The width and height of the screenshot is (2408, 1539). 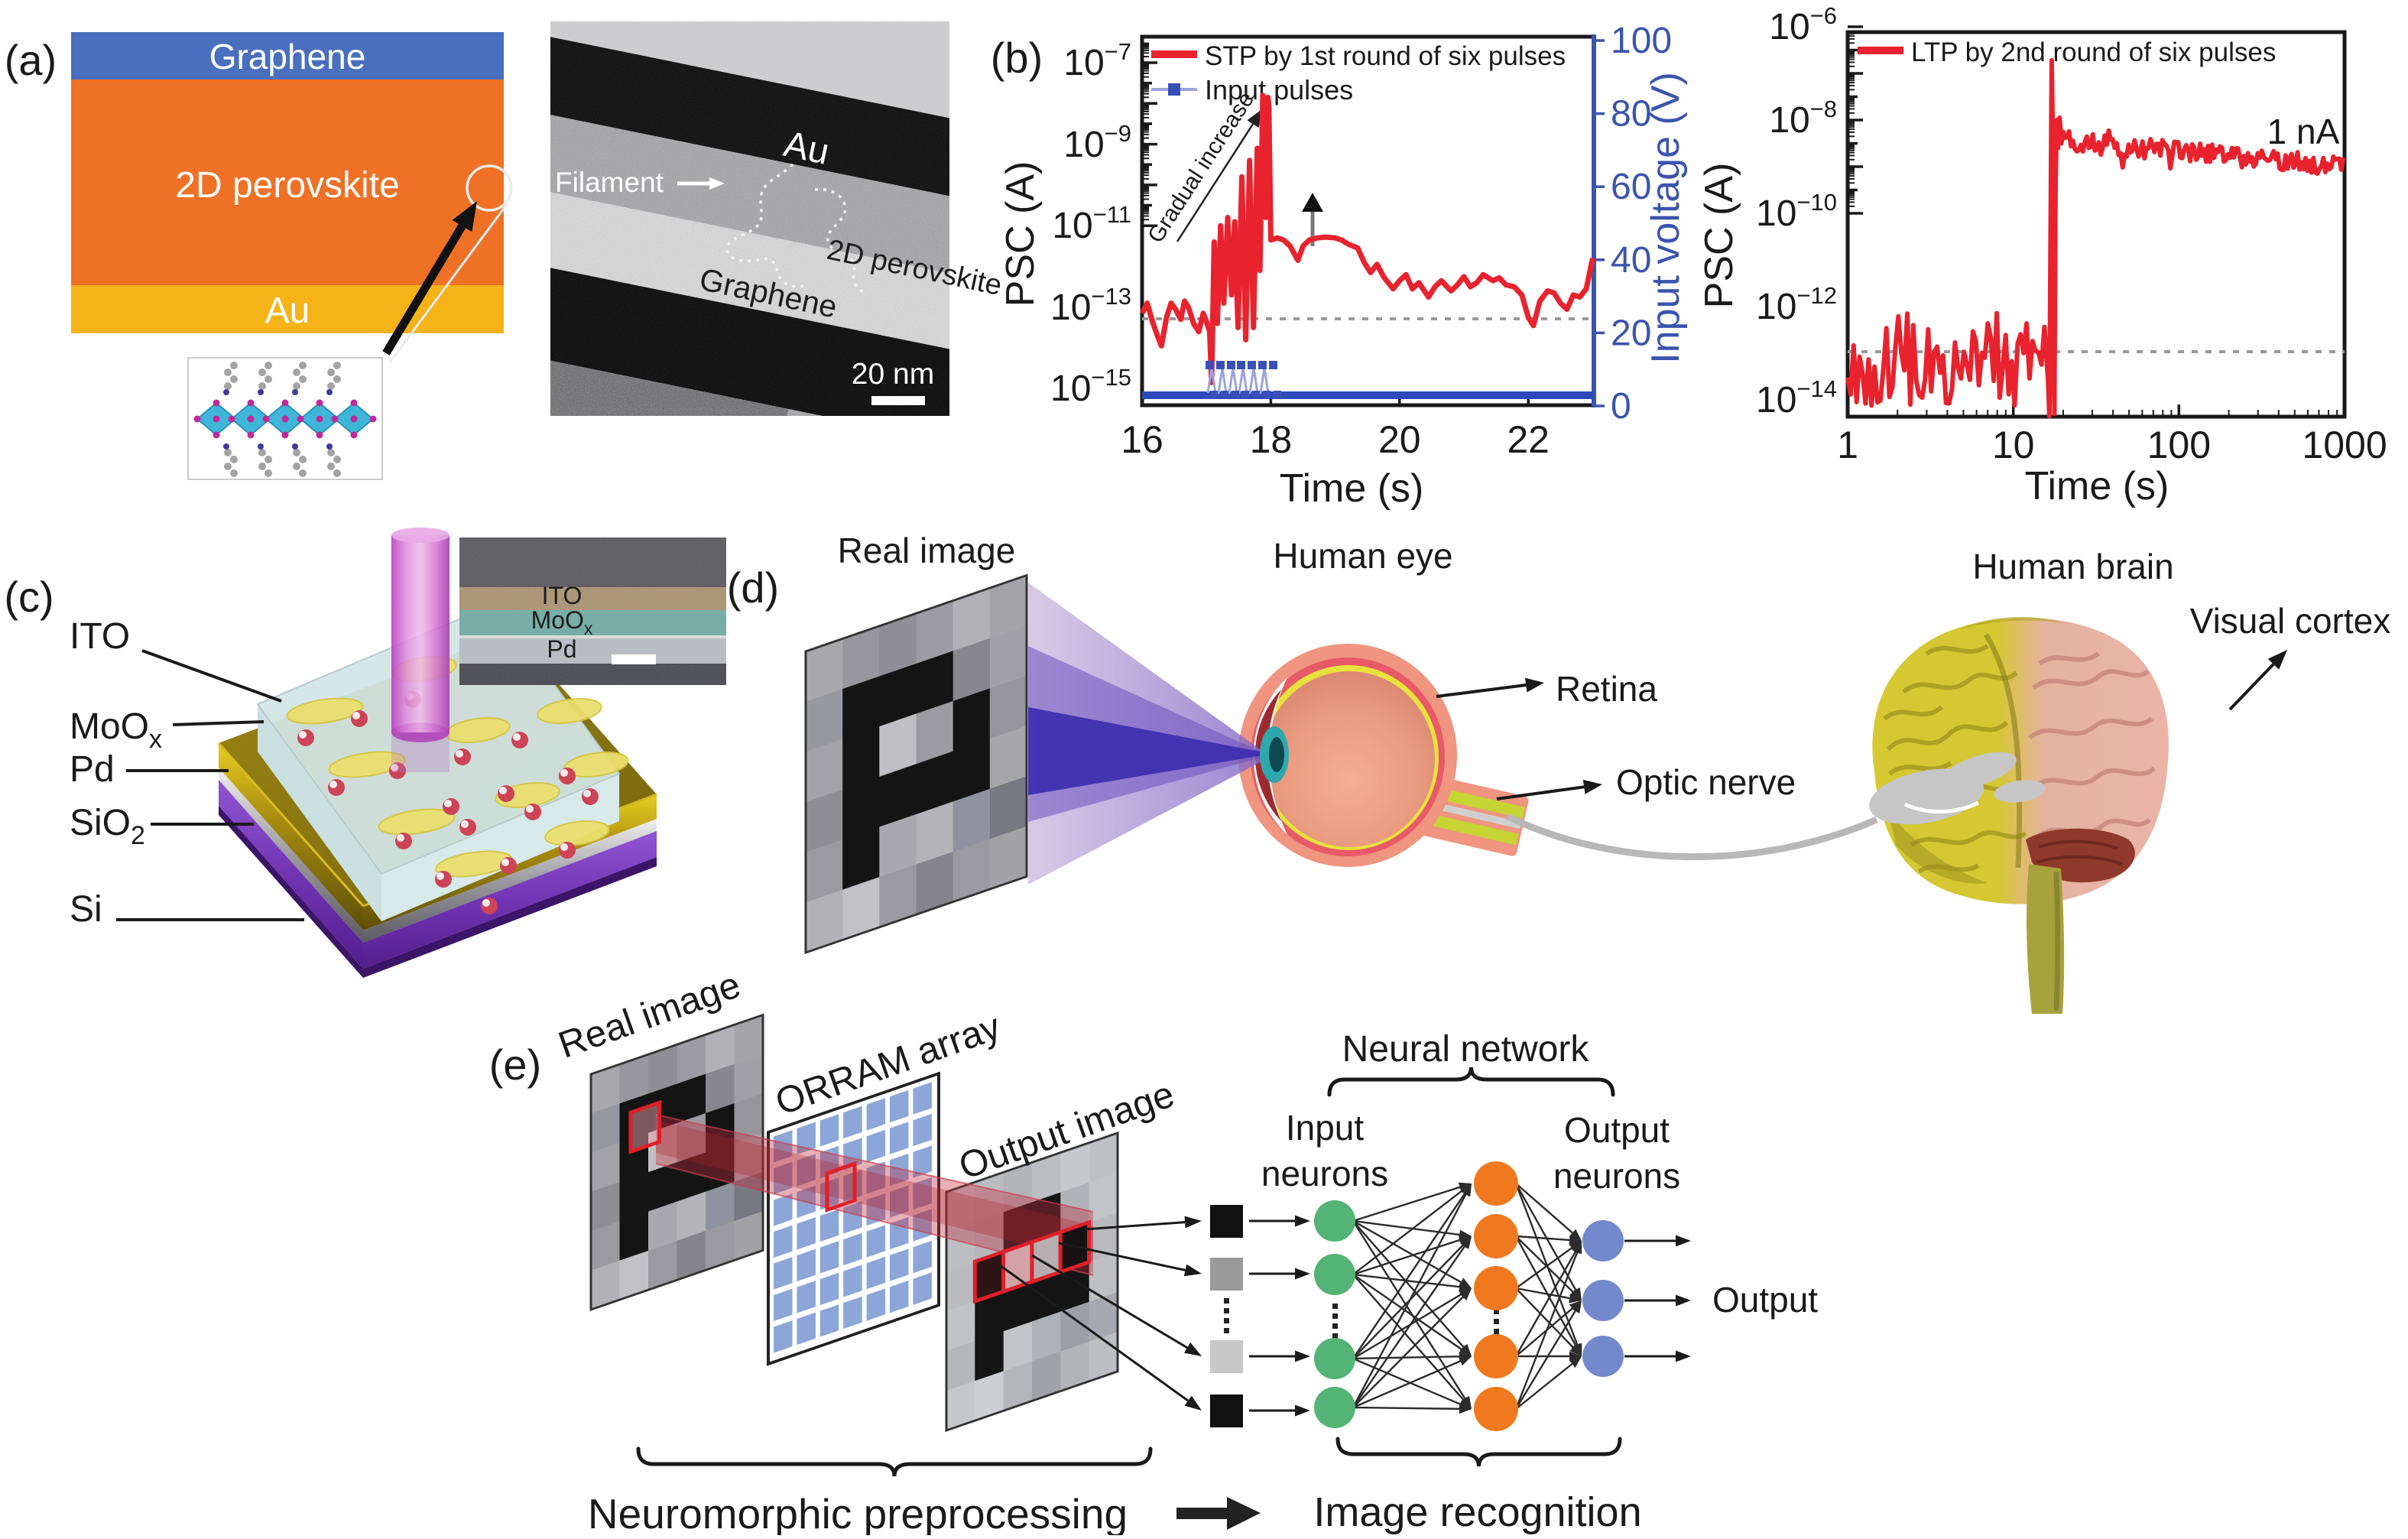 I want to click on svg-text: 1, so click(x=1848, y=445).